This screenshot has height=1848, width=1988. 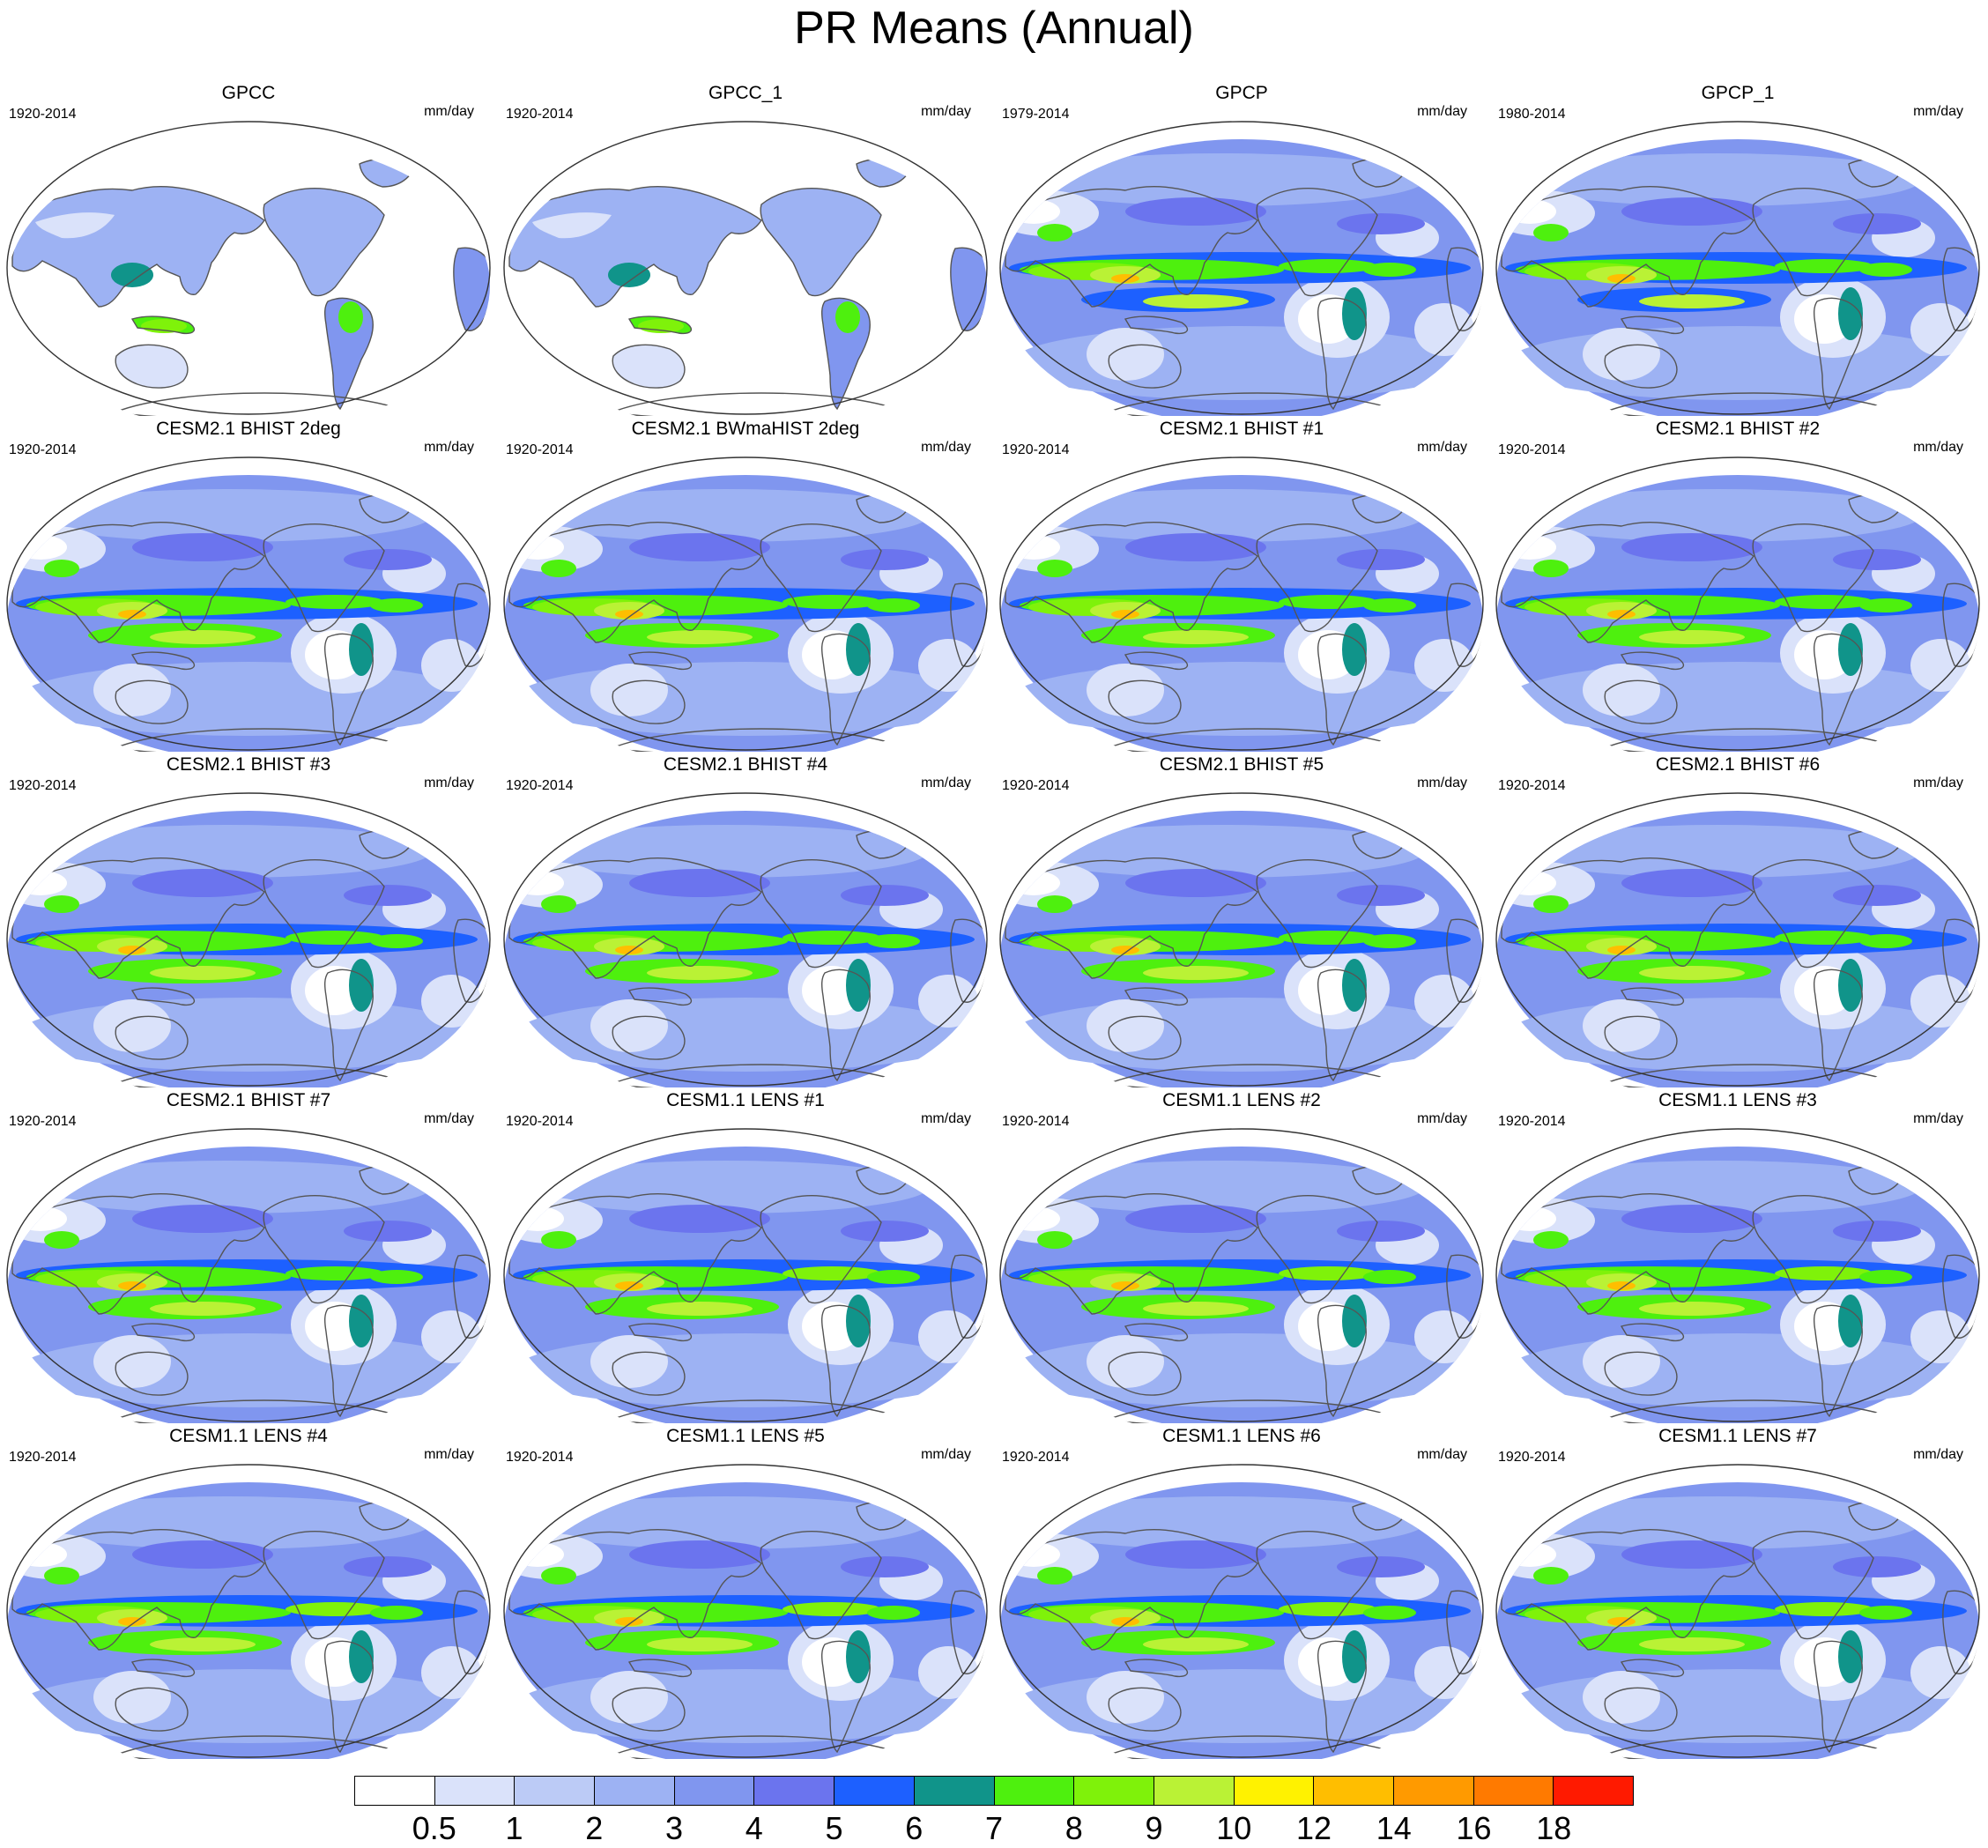 What do you see at coordinates (746, 93) in the screenshot?
I see `panel-title: GPCC_1` at bounding box center [746, 93].